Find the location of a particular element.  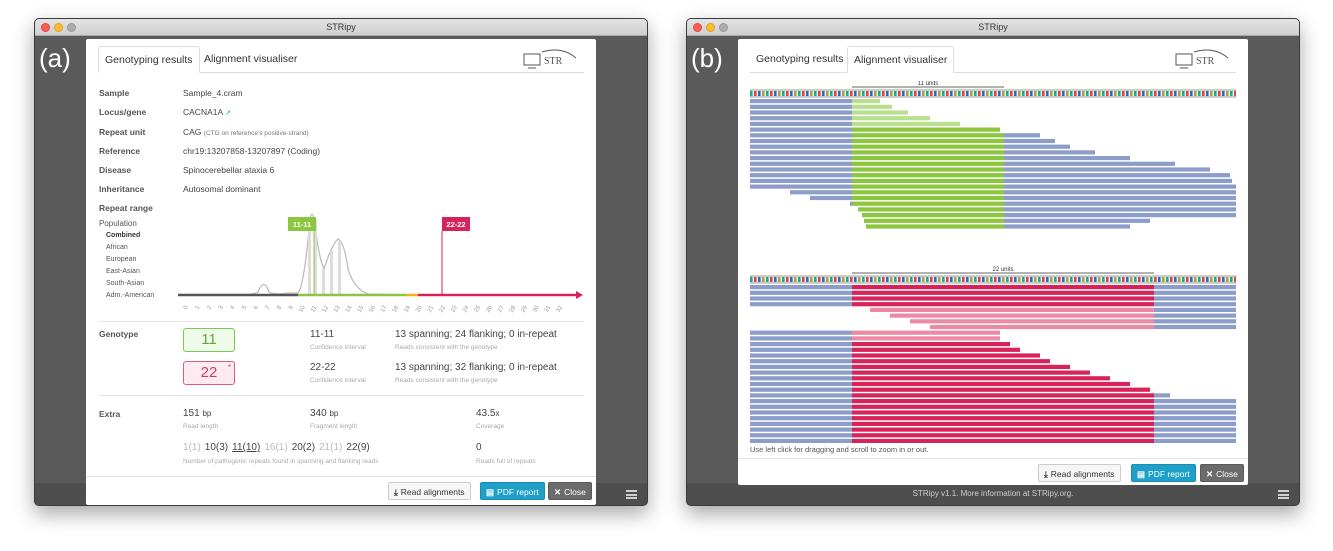

locus-link: CACNA1A is located at coordinates (203, 112).